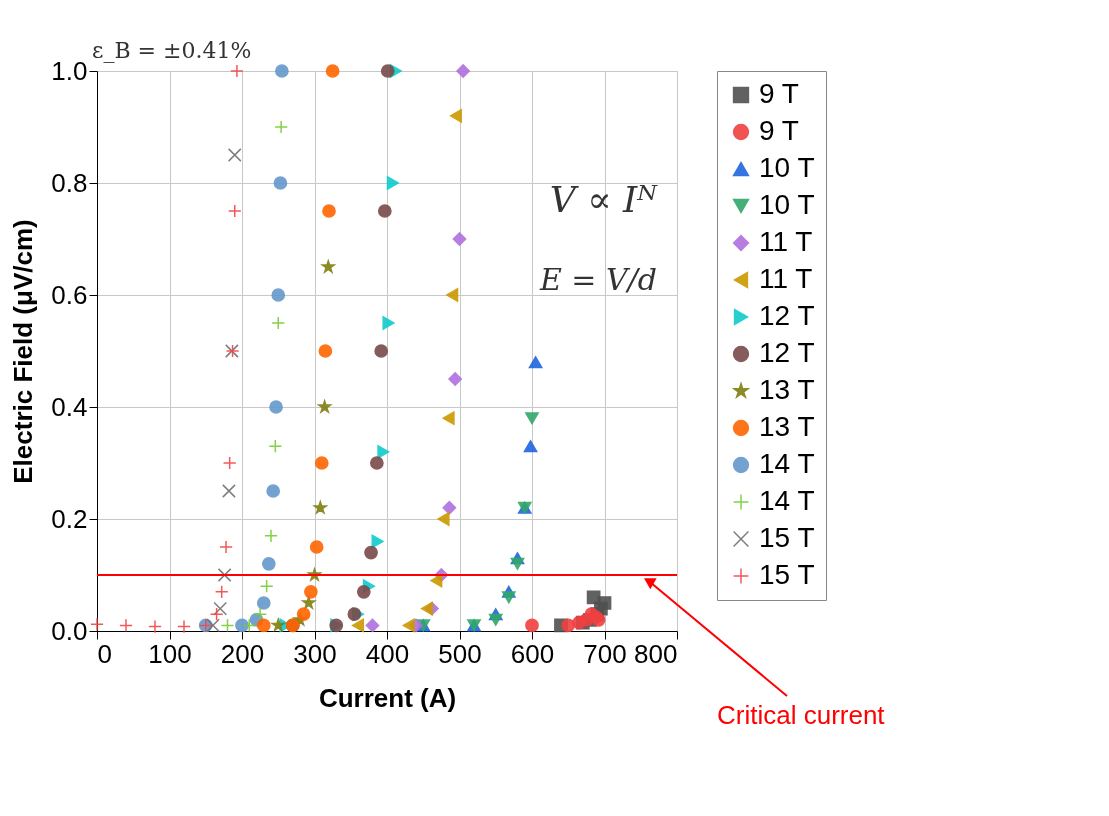 This screenshot has height=816, width=1109. Describe the element at coordinates (532, 653) in the screenshot. I see `x-tick-label: 600` at that location.